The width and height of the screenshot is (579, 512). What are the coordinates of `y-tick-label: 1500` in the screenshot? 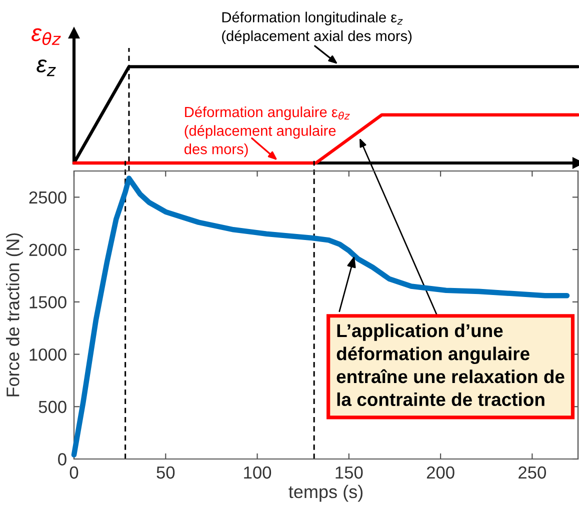 It's located at (48, 302).